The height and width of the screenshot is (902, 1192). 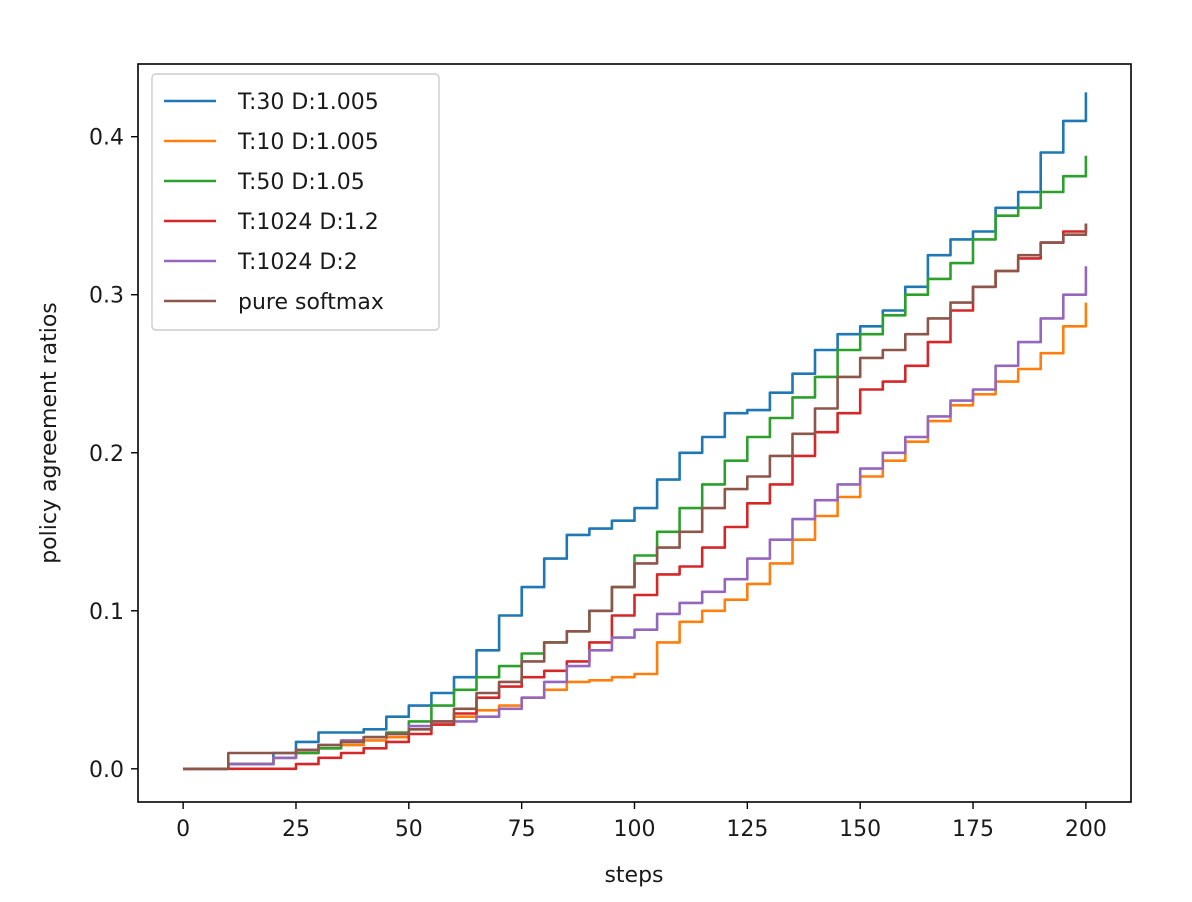 I want to click on legend-label: T:1024 D:1.2, so click(x=308, y=222).